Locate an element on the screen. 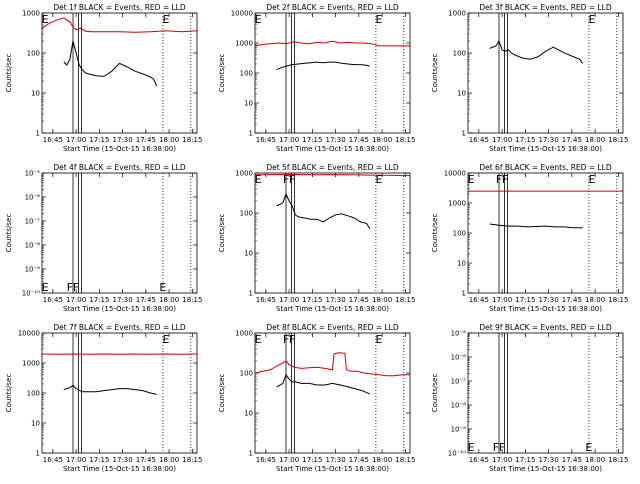  chart-title: Det 3f BLACK = Events, RED = LLD is located at coordinates (545, 7).